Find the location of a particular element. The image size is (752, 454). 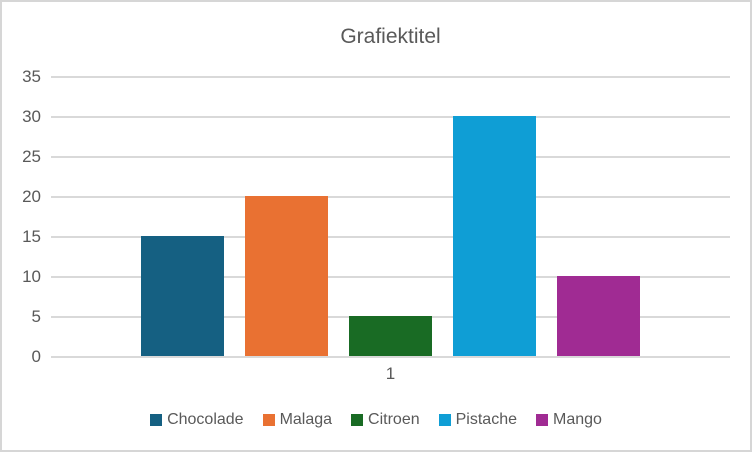

bar-citroen is located at coordinates (390, 336).